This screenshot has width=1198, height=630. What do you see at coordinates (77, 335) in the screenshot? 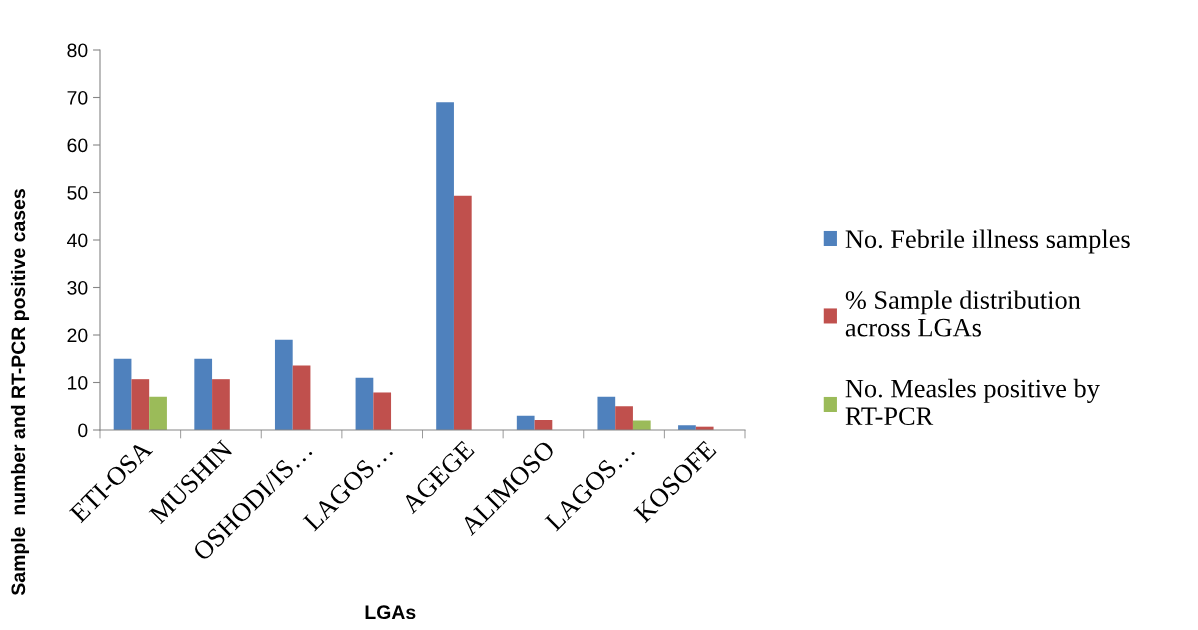
I see `y-tick-label: 20` at bounding box center [77, 335].